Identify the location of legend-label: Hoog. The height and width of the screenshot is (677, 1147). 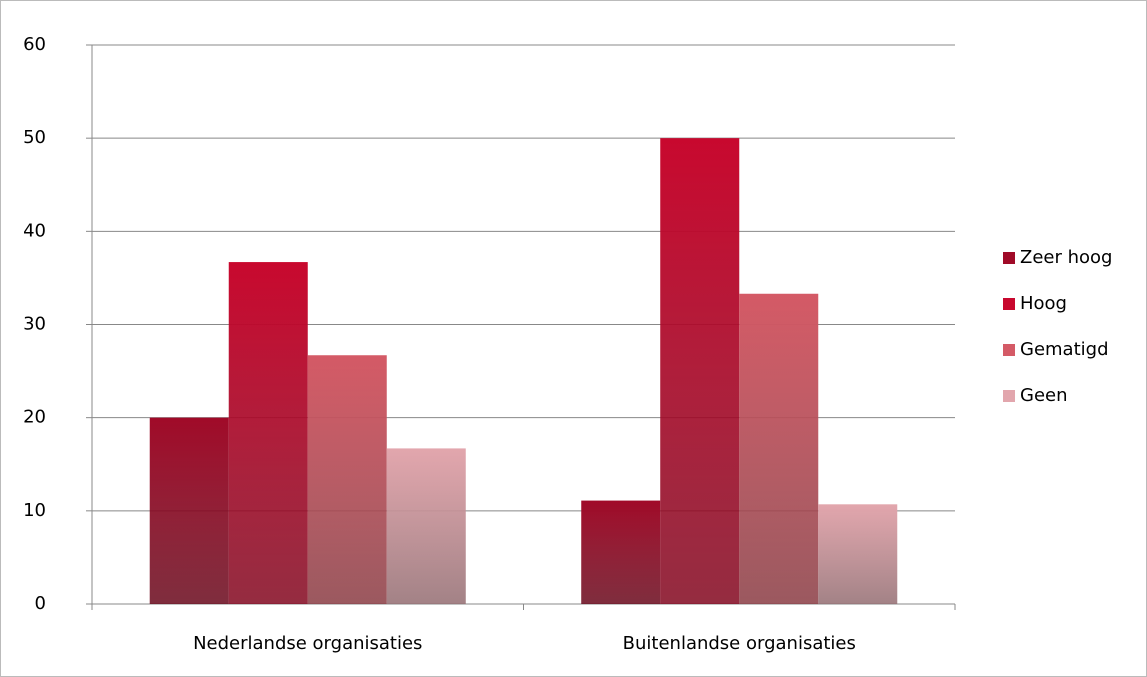
(1043, 303).